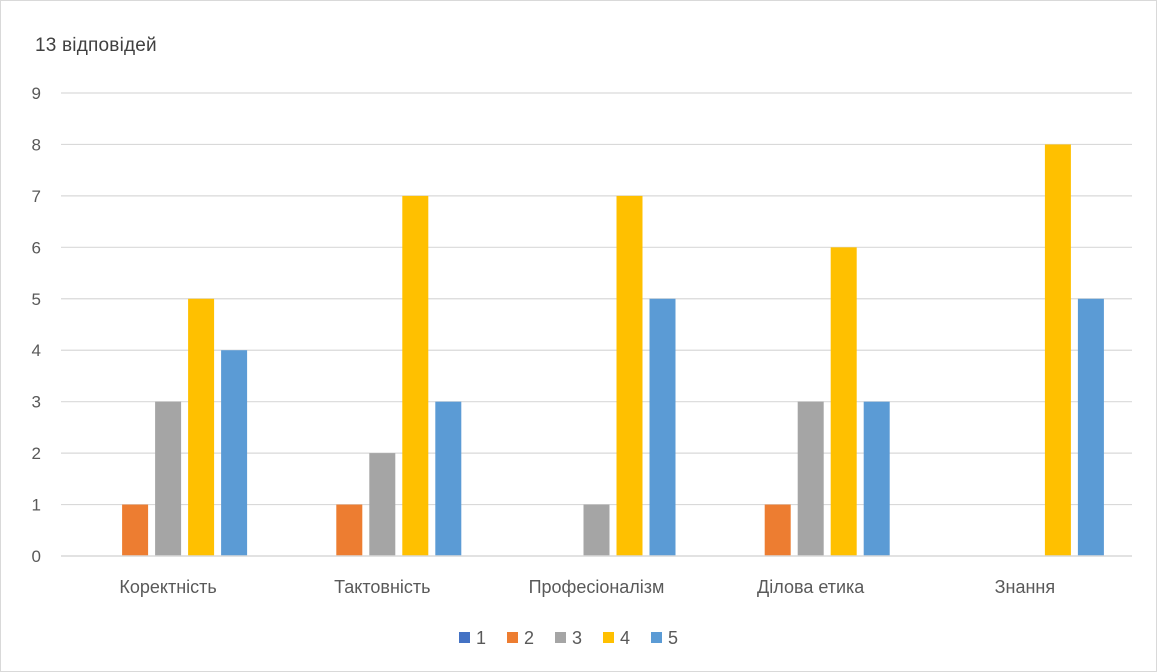  I want to click on y-tick-label: 0, so click(36, 556).